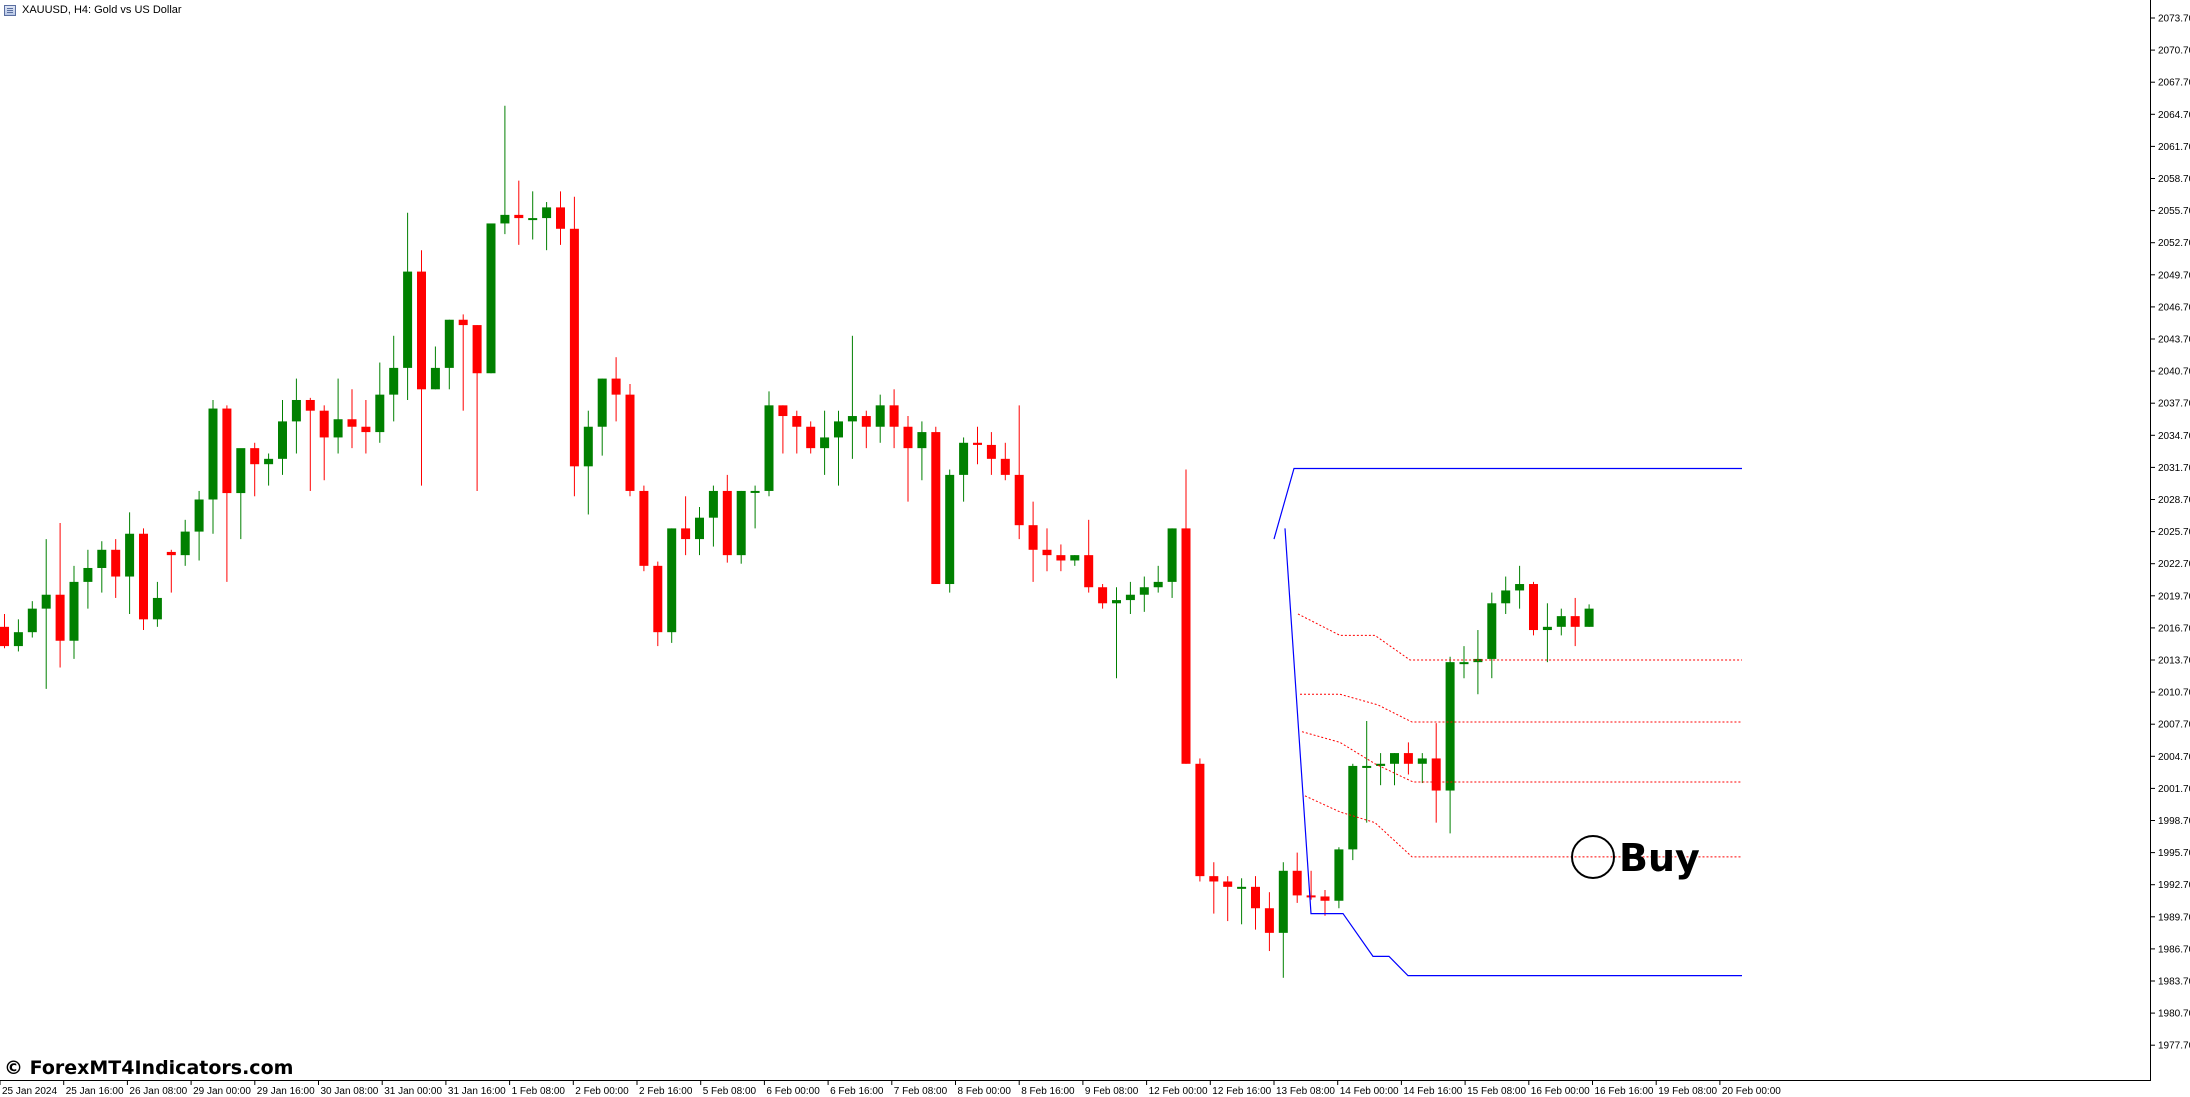  Describe the element at coordinates (2174, 917) in the screenshot. I see `price-tick-label: 1989.70` at that location.